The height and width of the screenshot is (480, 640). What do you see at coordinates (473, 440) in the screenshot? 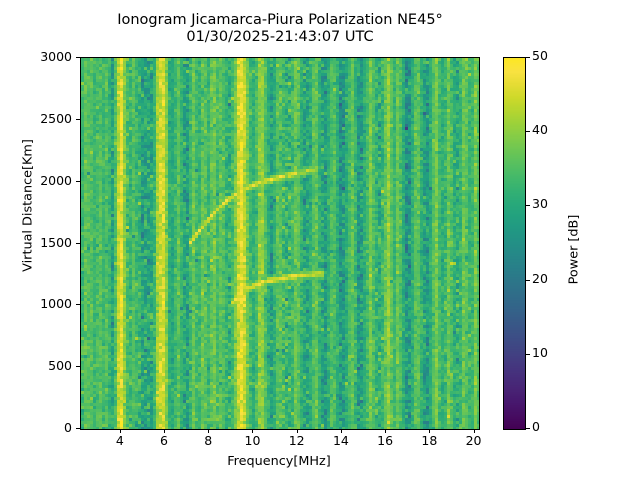
I see `x-tick-label: 20` at bounding box center [473, 440].